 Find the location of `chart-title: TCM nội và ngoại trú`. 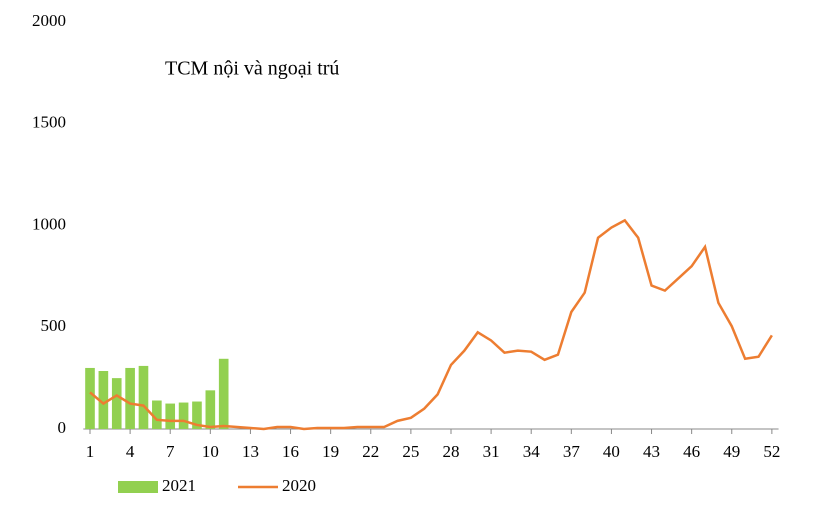

chart-title: TCM nội và ngoại trú is located at coordinates (252, 69).